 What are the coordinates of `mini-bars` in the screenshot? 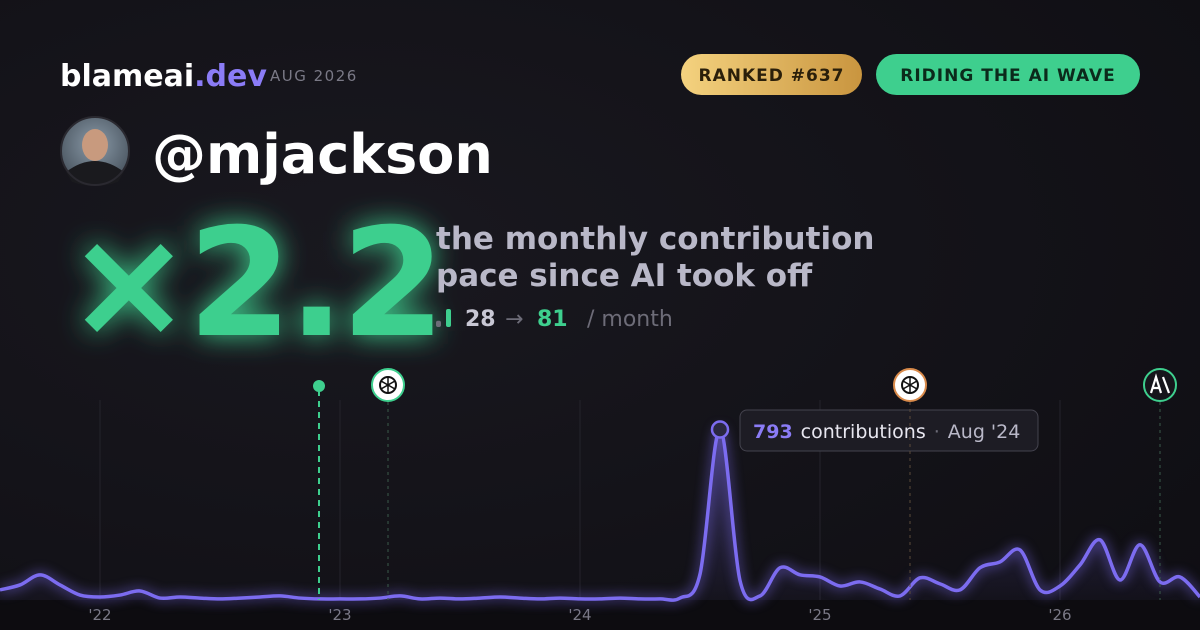 It's located at (443, 318).